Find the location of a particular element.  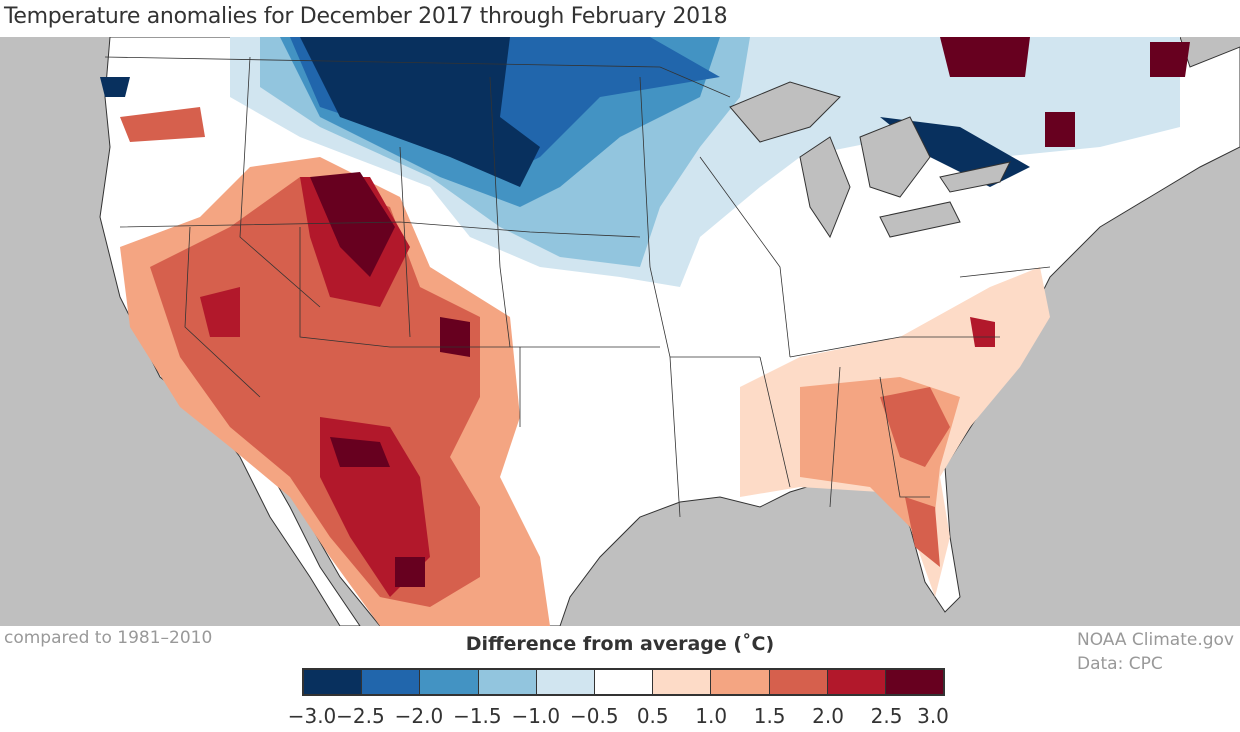

region-warm-canada-extreme is located at coordinates (1065, 92).